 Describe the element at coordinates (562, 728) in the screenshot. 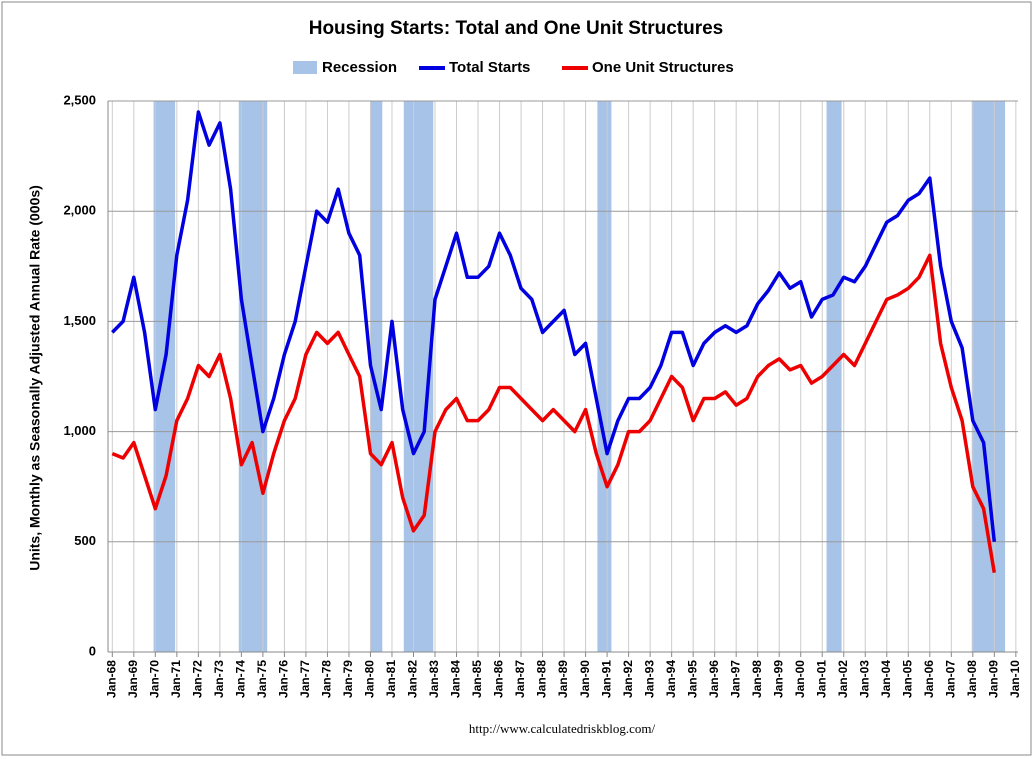

I see `source: http://www.calculatedriskblog.com/` at that location.